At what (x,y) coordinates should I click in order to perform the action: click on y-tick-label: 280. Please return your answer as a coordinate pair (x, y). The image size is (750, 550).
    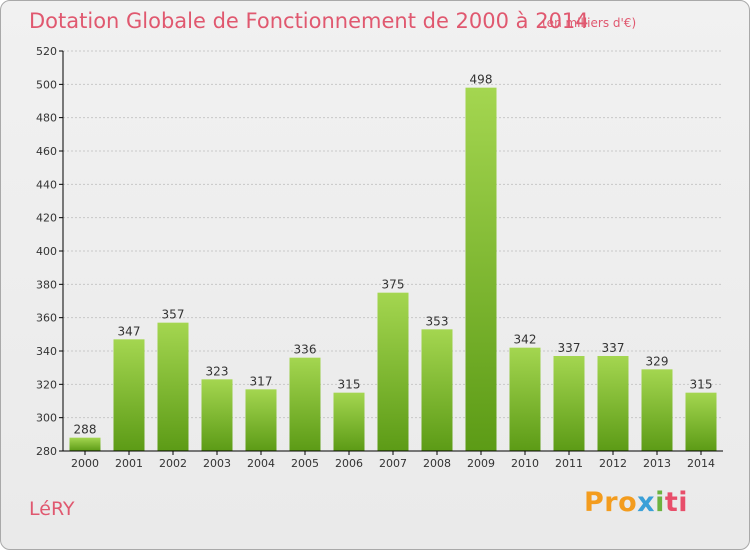
    Looking at the image, I should click on (46, 451).